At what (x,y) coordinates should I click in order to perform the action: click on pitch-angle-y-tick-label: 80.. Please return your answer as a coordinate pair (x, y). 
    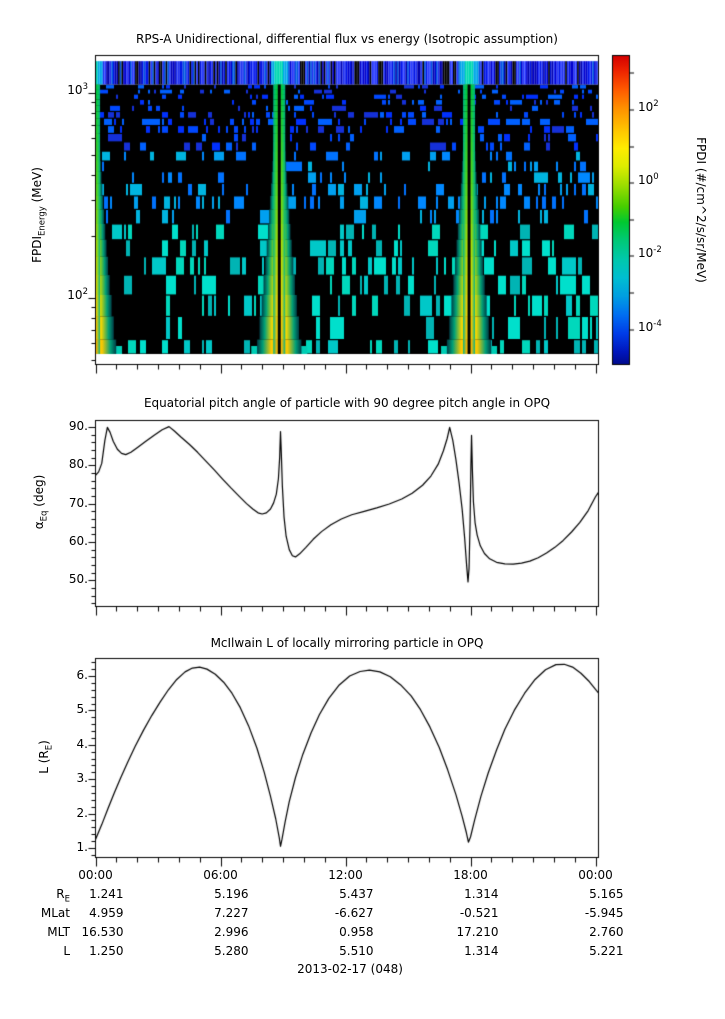
    Looking at the image, I should click on (78, 464).